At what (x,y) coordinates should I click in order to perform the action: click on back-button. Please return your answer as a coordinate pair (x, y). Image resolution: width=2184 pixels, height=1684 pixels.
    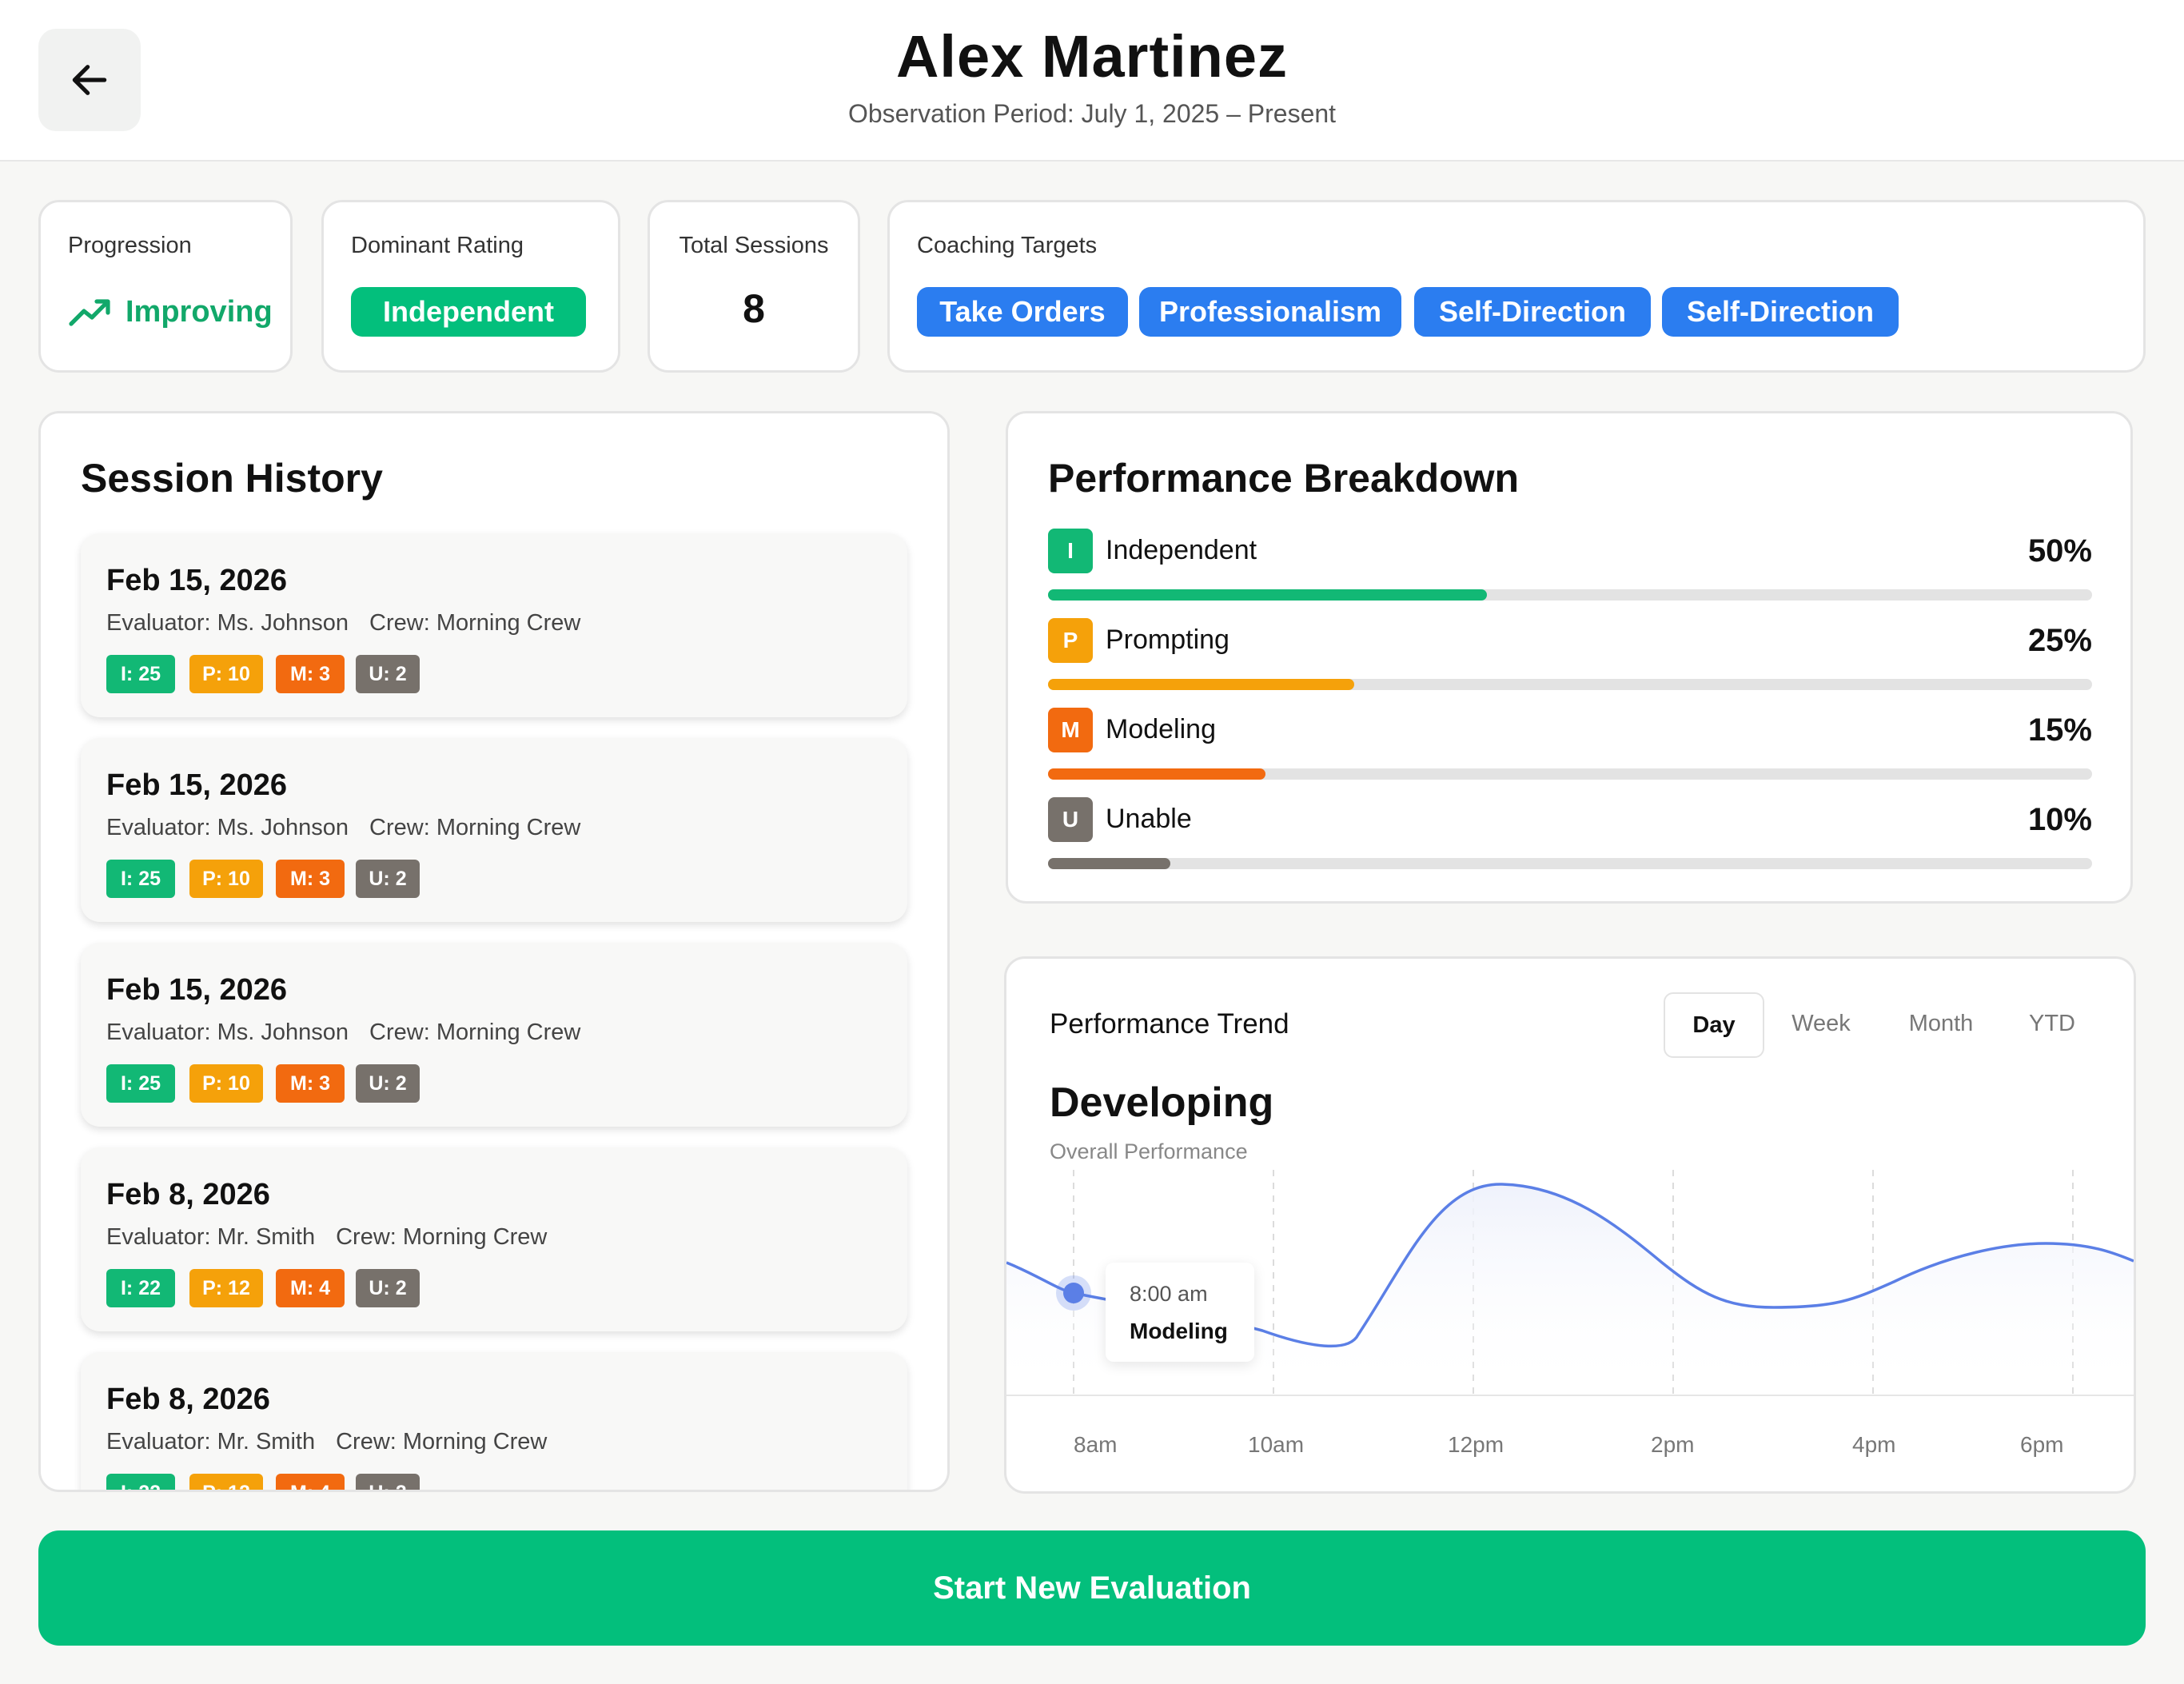
    Looking at the image, I should click on (89, 80).